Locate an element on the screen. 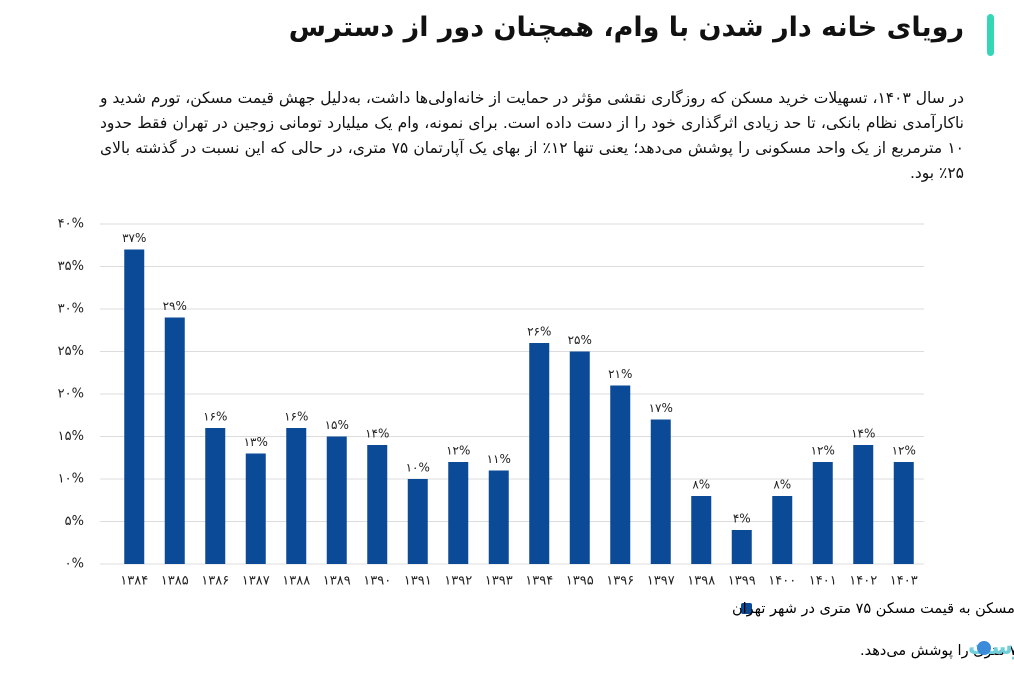 This screenshot has width=1014, height=678. x-tick-label: ۱۳۹۸ is located at coordinates (701, 581).